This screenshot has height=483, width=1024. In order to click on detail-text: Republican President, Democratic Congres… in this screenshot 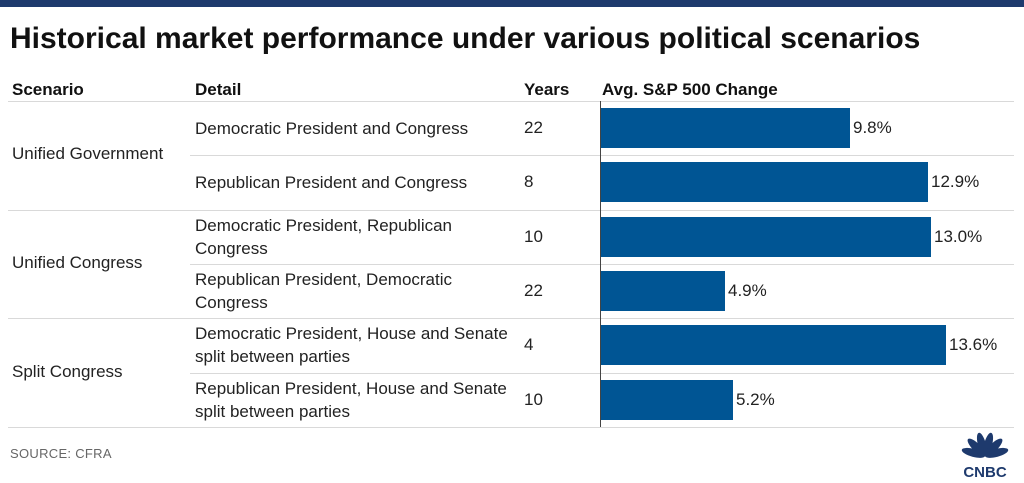, I will do `click(324, 291)`.